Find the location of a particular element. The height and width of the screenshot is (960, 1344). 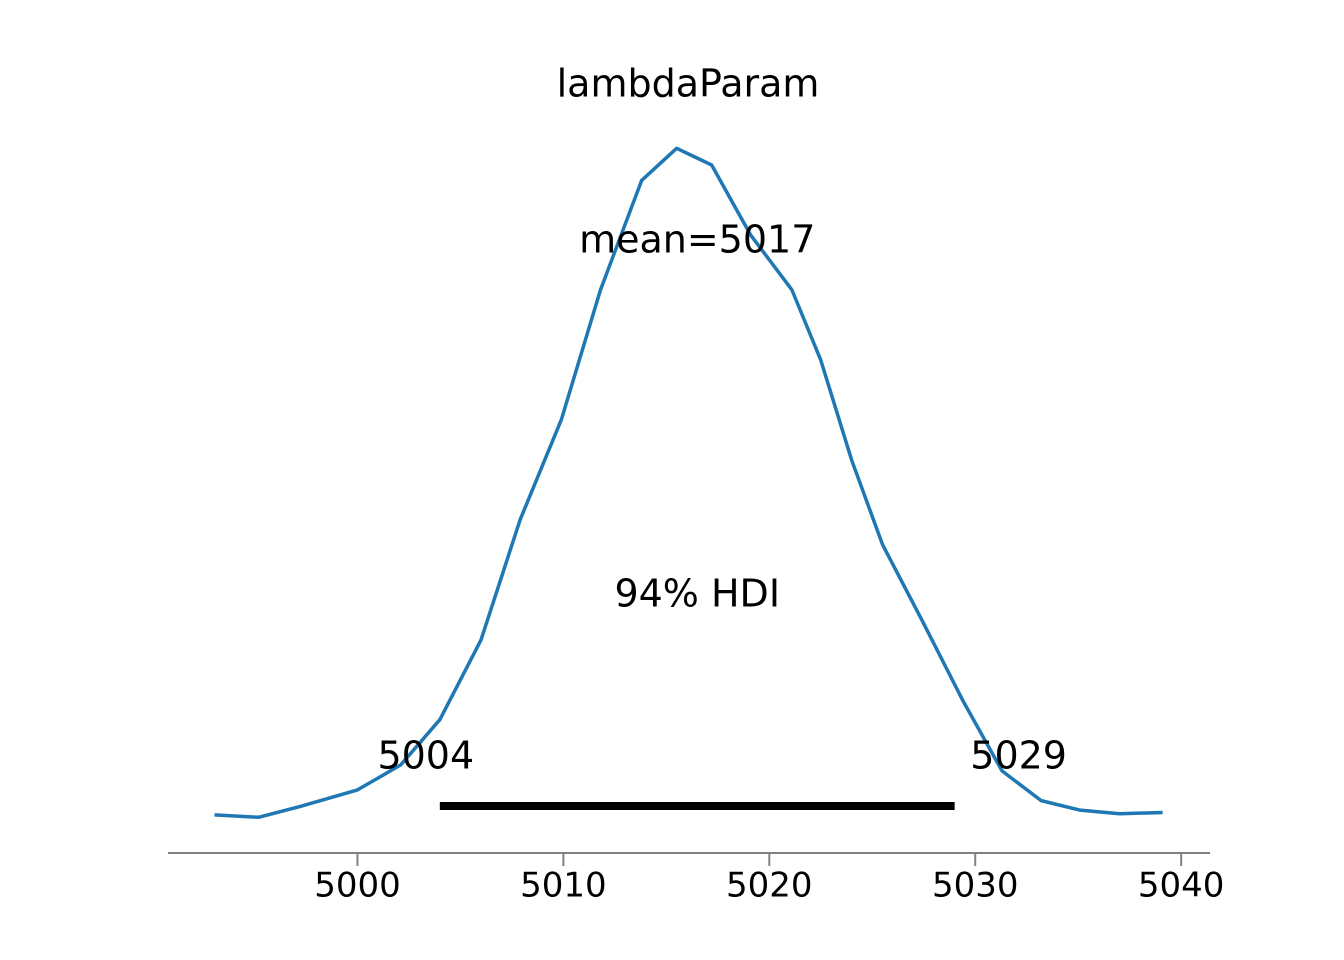

x-tick-label: 5040 is located at coordinates (1181, 886).